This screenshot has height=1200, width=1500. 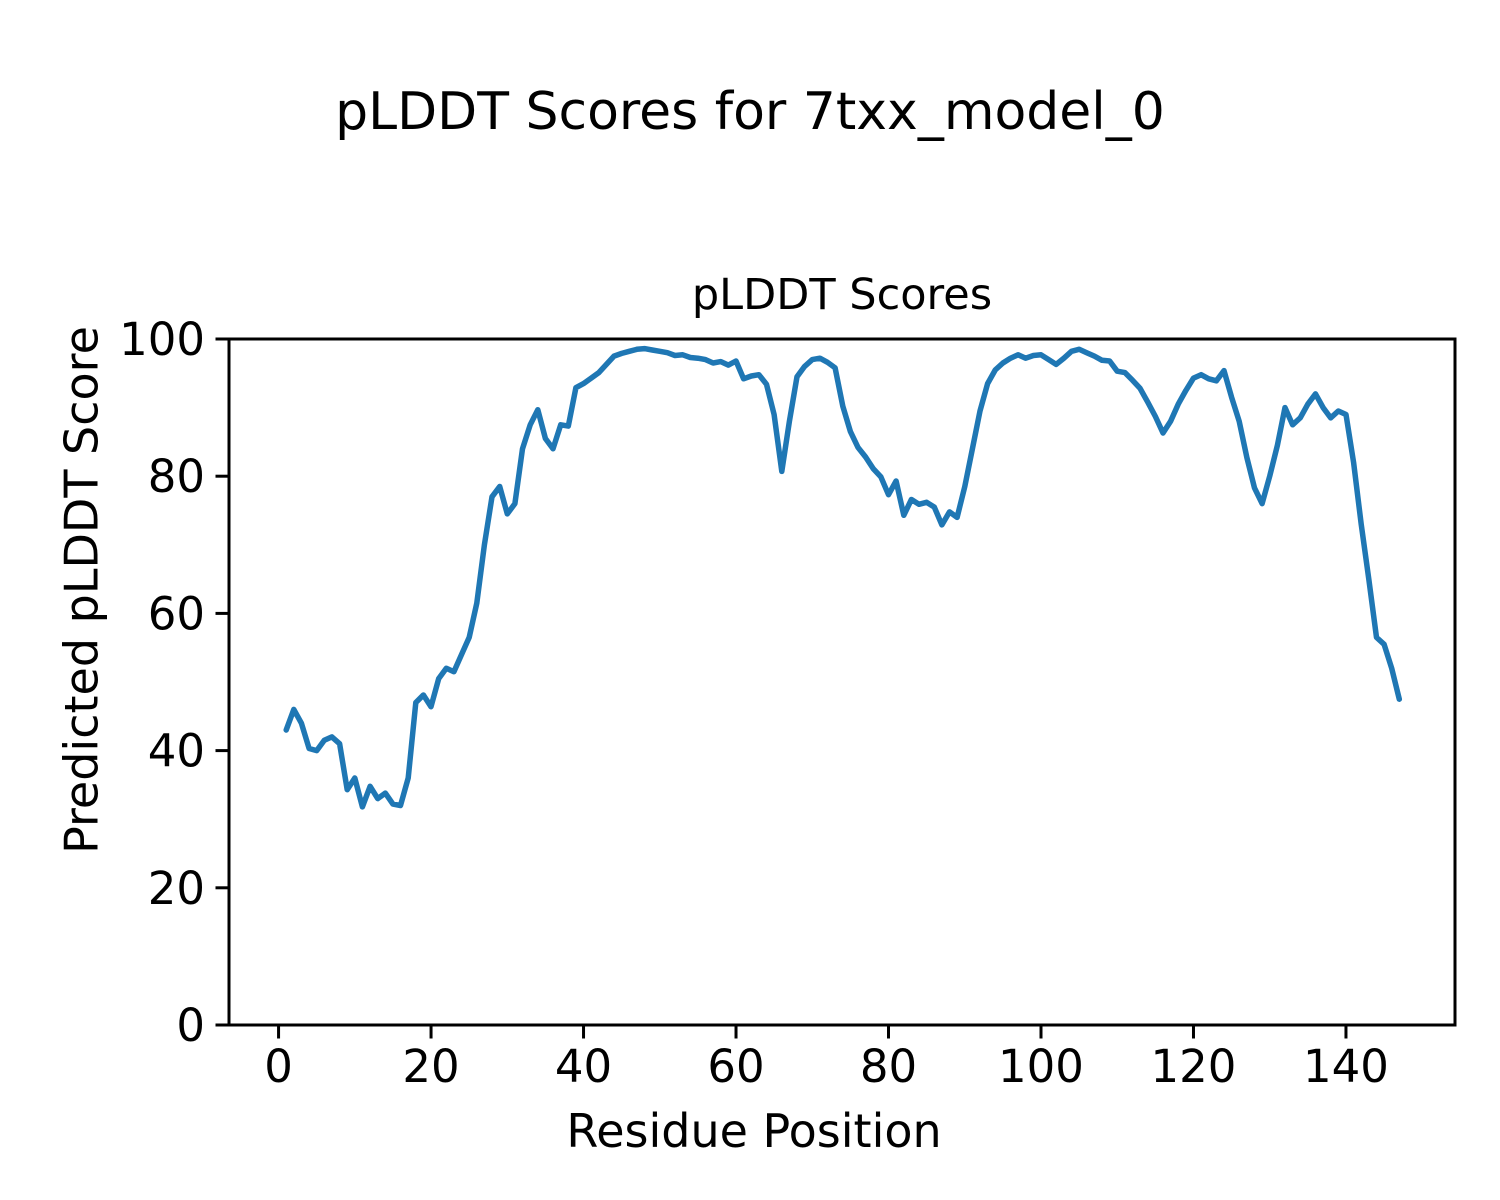 I want to click on figure-suptitle: pLDDT Scores for 7txx_model_0, so click(x=750, y=112).